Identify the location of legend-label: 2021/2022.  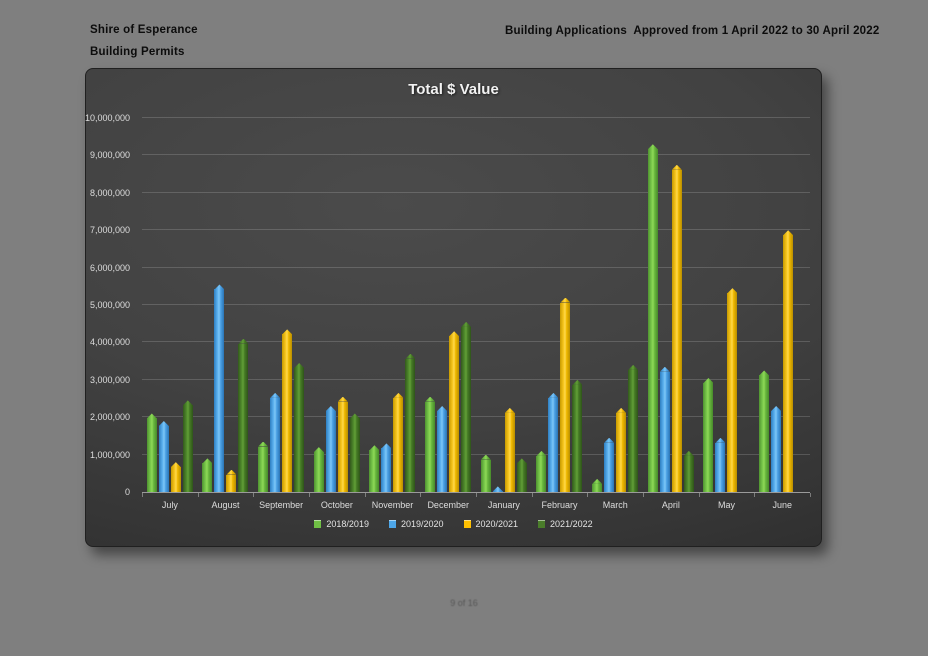
(571, 524).